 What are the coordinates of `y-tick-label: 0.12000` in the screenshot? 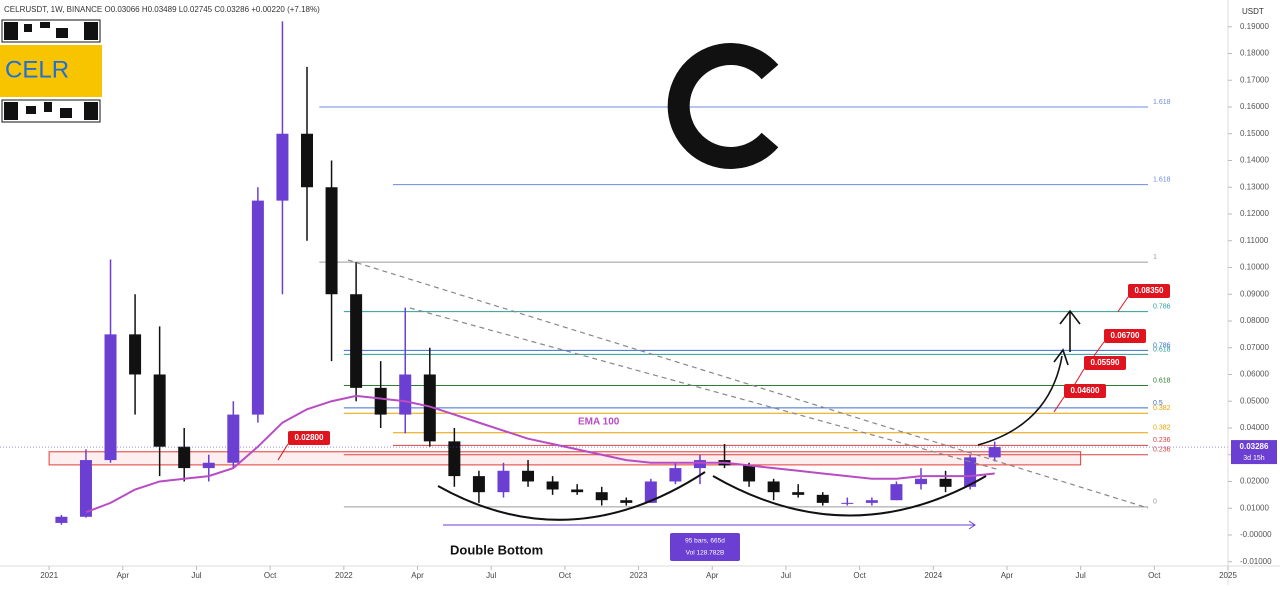 It's located at (1254, 213).